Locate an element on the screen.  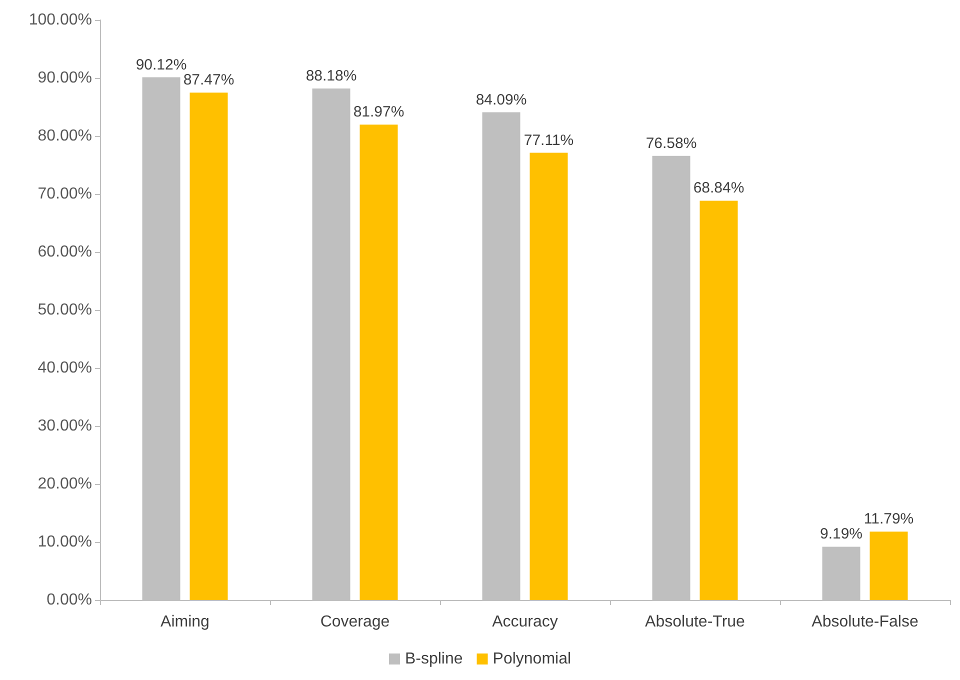
data-label: 68.84% is located at coordinates (718, 188).